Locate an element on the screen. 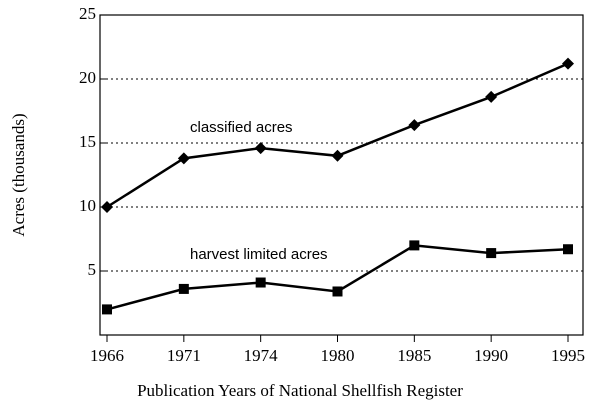 The image size is (593, 407). y-tick-label: 25 is located at coordinates (87, 13).